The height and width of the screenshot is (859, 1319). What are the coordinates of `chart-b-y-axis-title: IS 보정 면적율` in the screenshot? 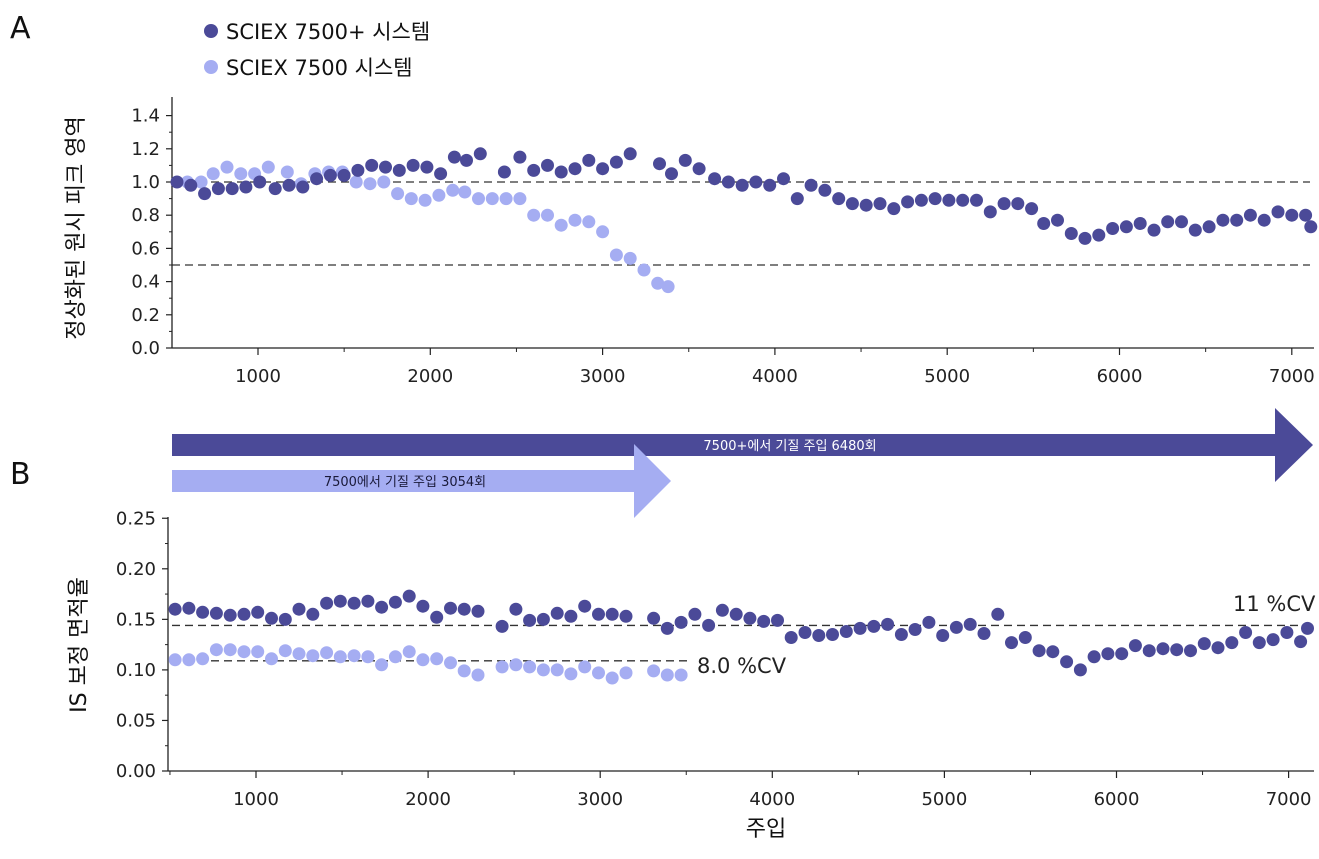 It's located at (79, 645).